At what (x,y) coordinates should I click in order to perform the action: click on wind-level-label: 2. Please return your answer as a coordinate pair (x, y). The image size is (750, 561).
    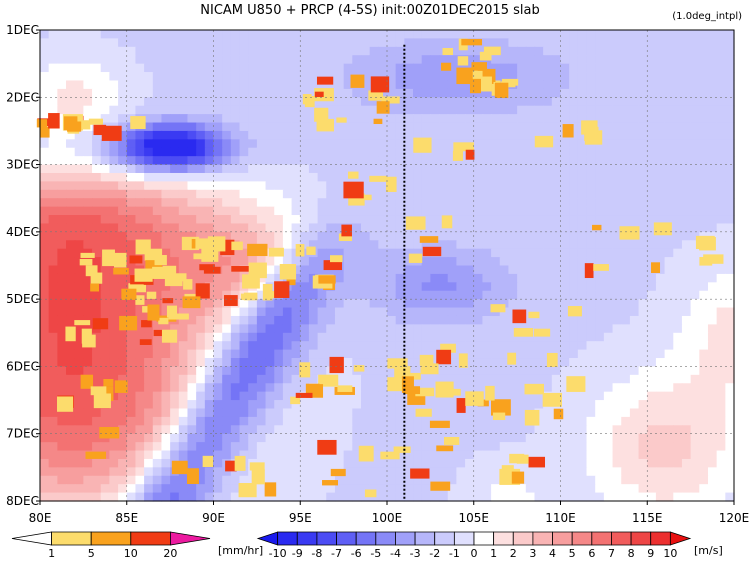
    Looking at the image, I should click on (513, 553).